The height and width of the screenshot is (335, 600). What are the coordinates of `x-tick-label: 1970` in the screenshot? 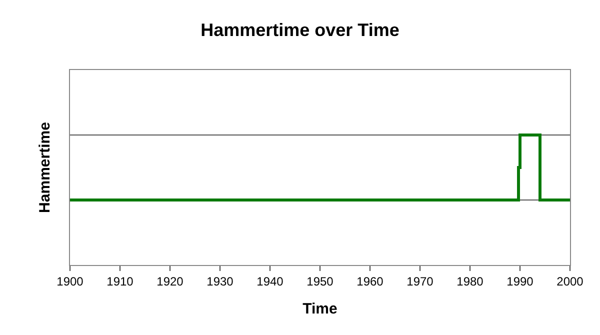 It's located at (420, 281).